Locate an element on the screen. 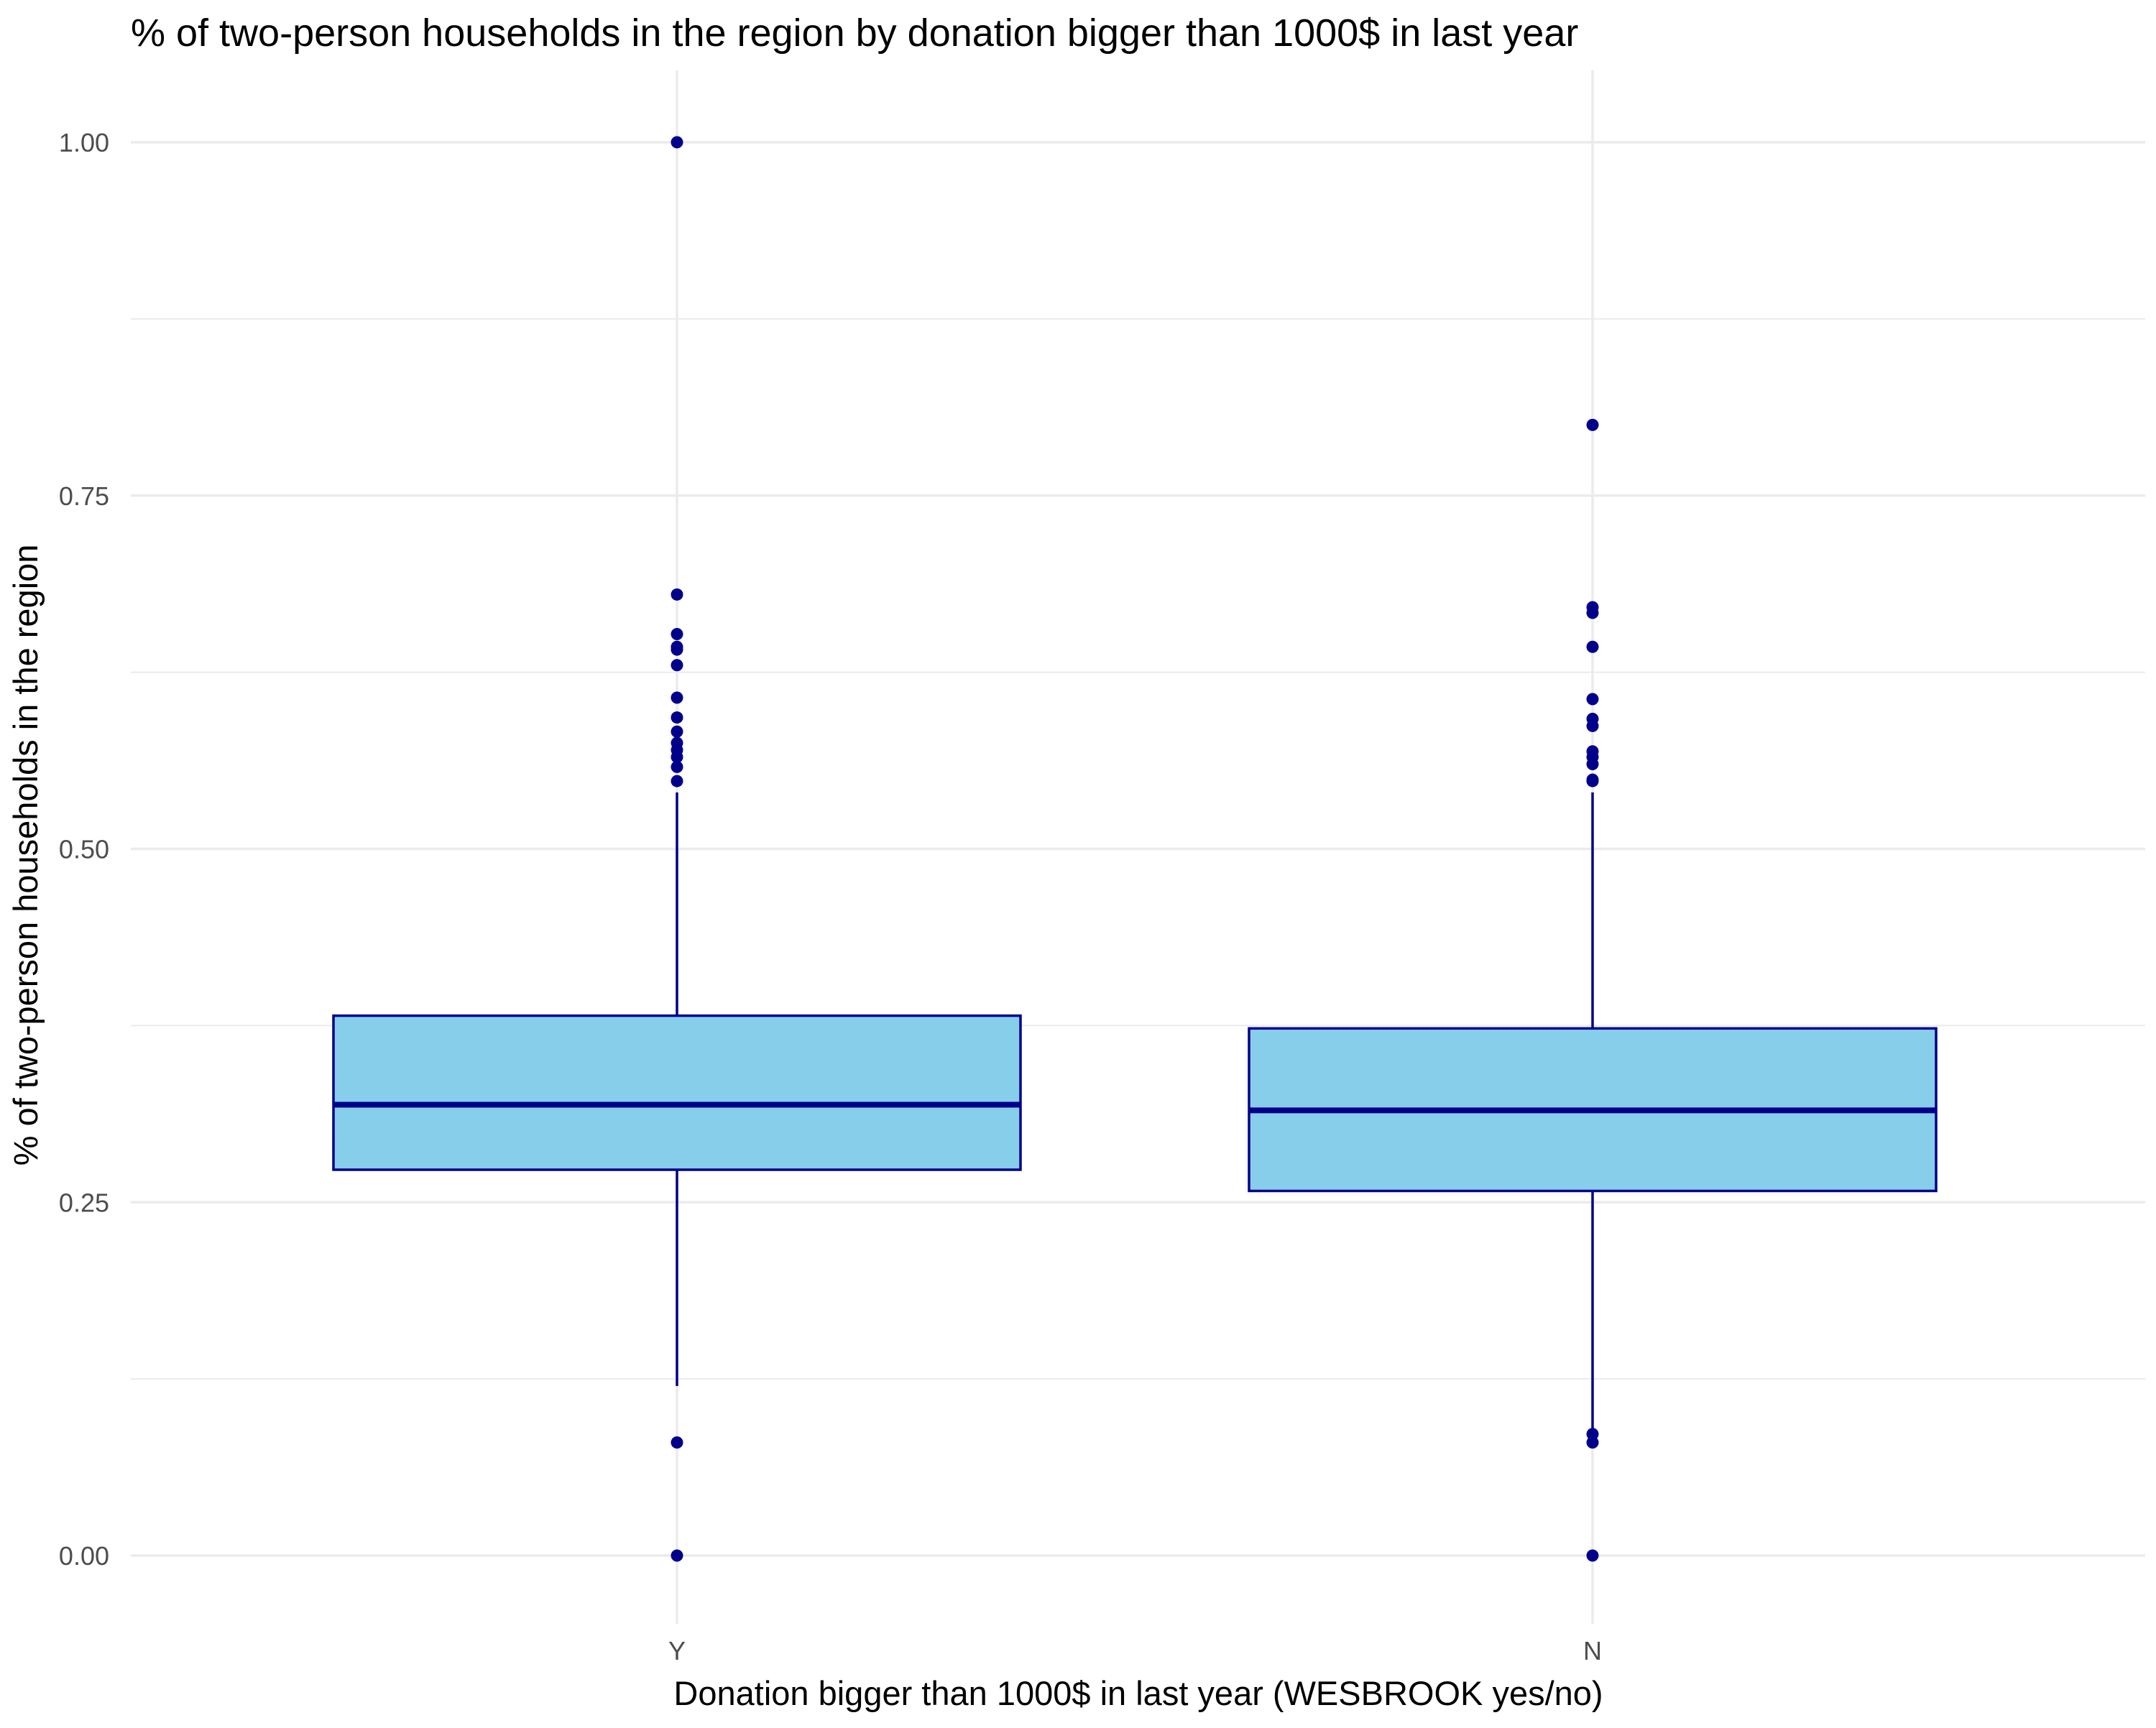  y-tick-label: 1.00 is located at coordinates (84, 143).